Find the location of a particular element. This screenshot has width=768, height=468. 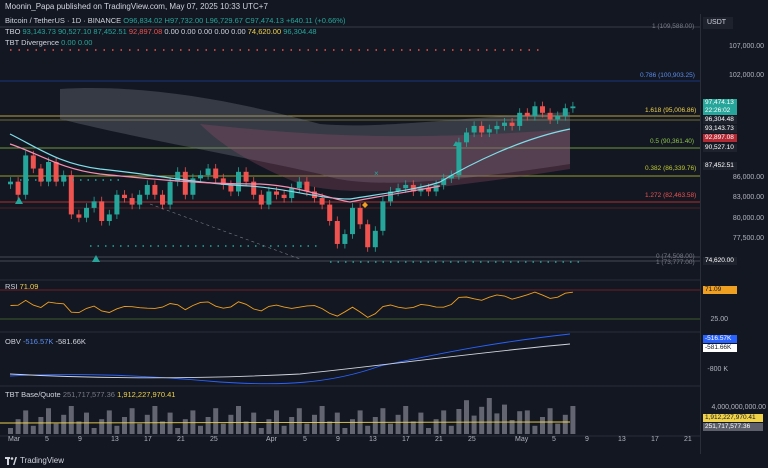

rsi-line is located at coordinates (291, 304).